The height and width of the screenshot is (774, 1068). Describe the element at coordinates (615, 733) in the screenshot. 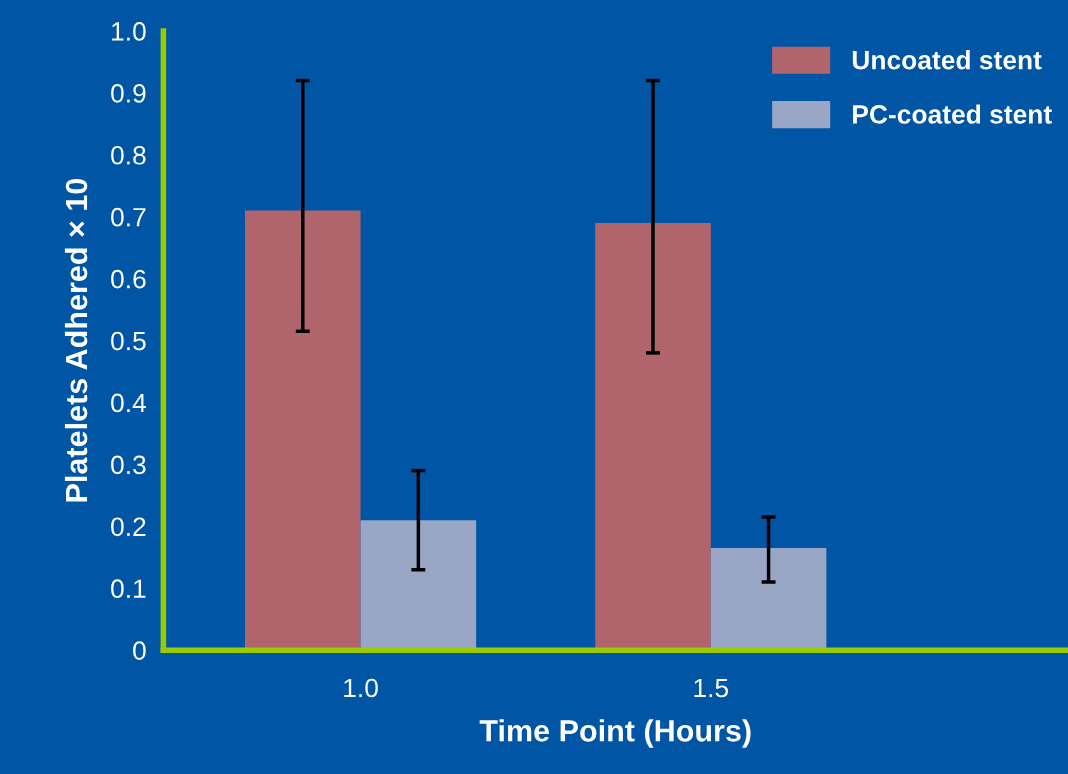

I see `x-axis-title: Time Point (Hours)` at that location.